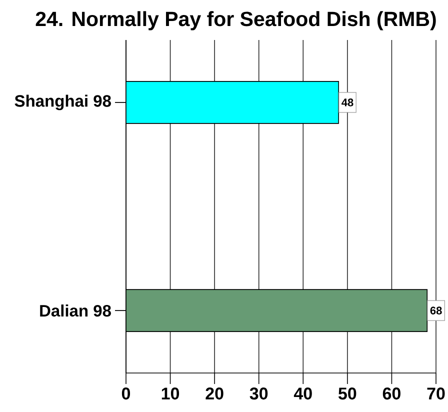  Describe the element at coordinates (391, 394) in the screenshot. I see `x-tick-label: 60` at that location.